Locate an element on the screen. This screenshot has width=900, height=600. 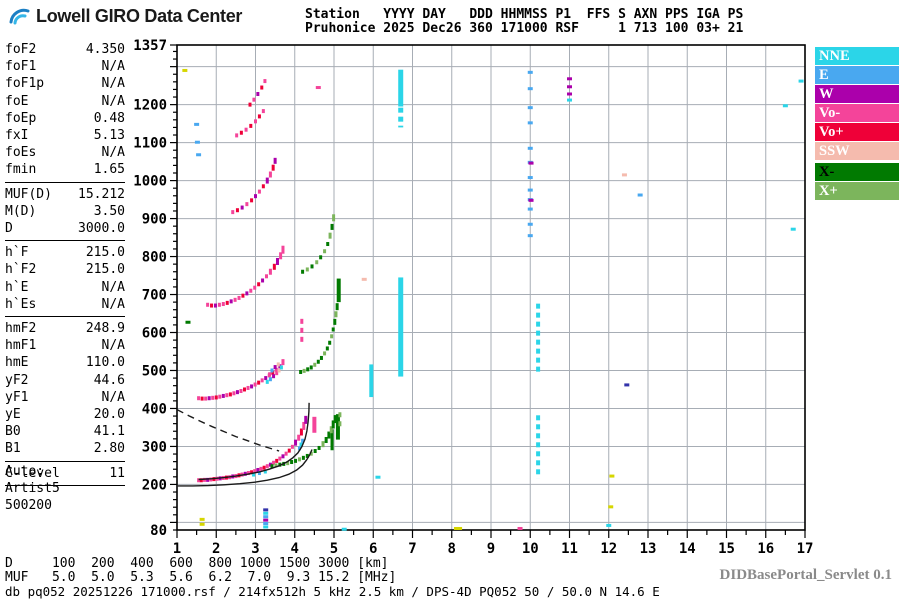
svg-text: 8 is located at coordinates (452, 549).